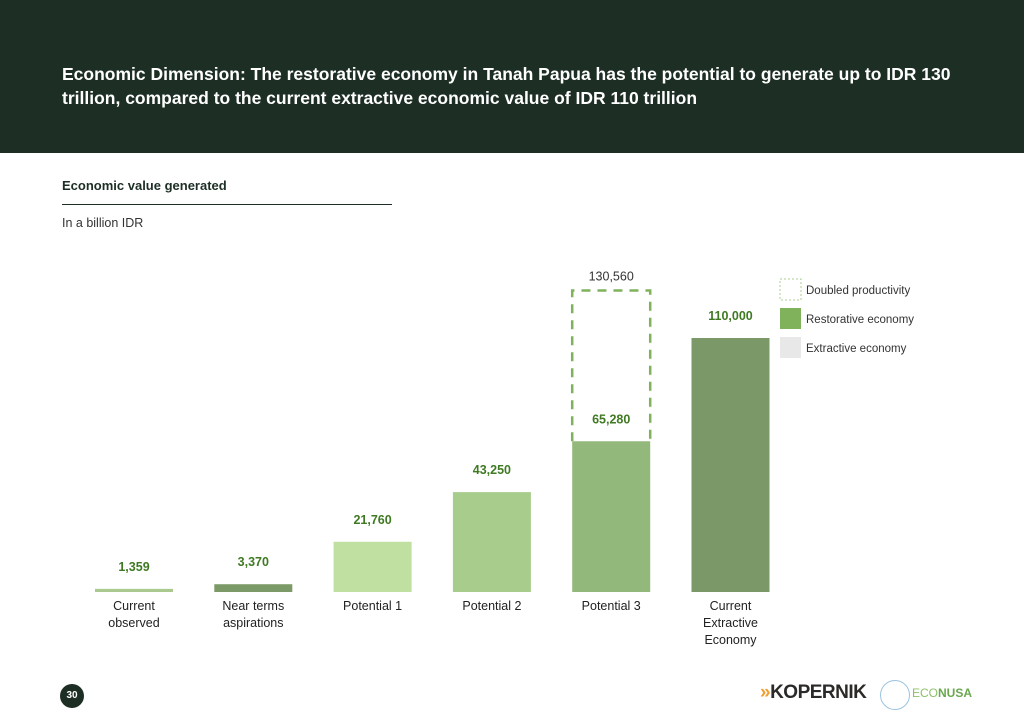 This screenshot has height=723, width=1024. I want to click on doubled-label: 130,560, so click(611, 277).